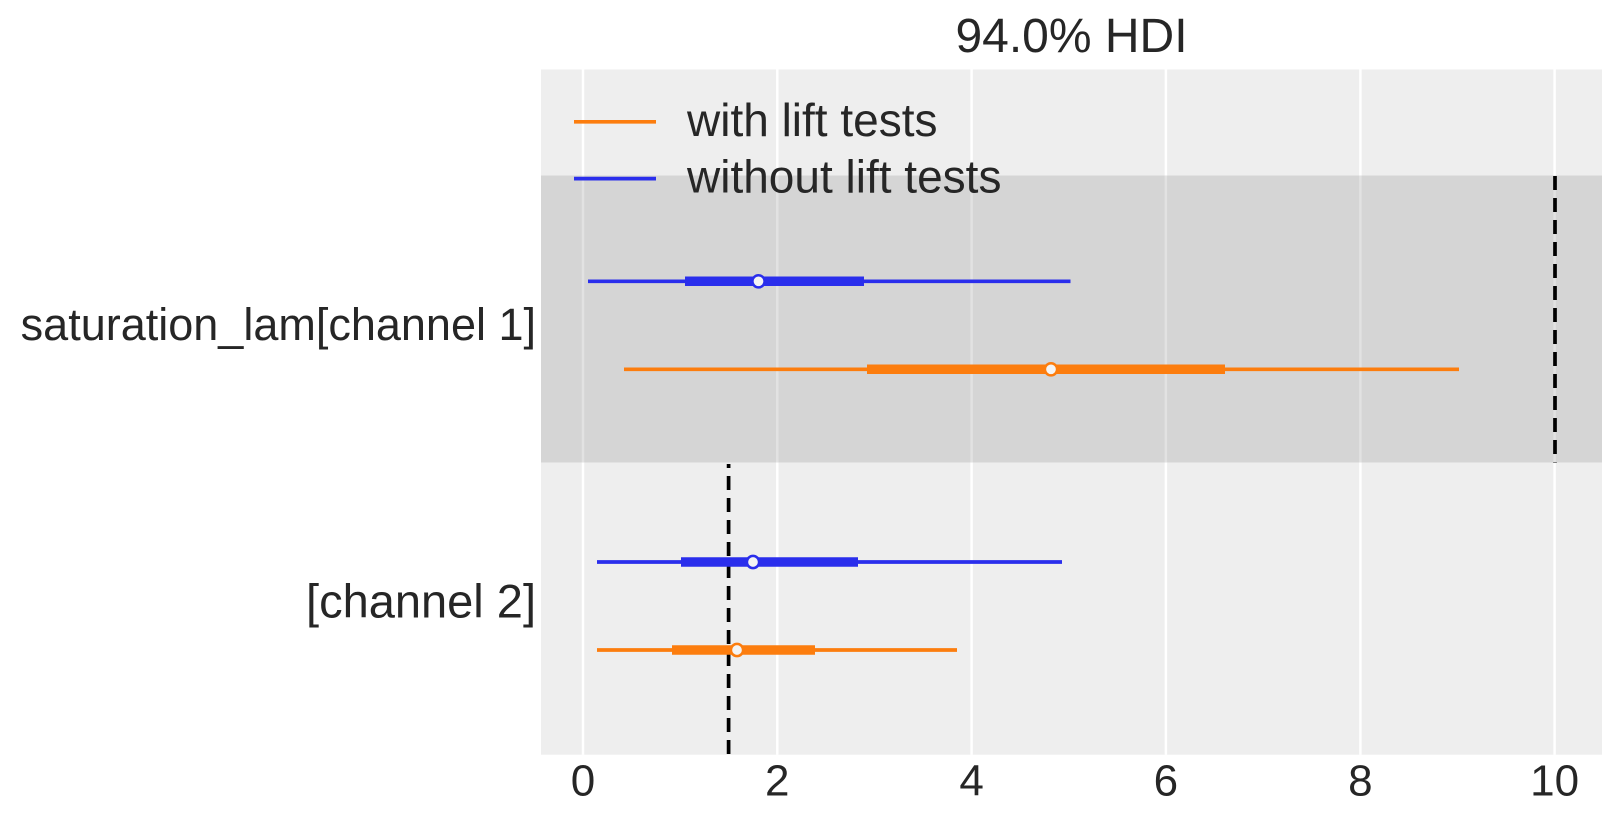 The height and width of the screenshot is (823, 1623). I want to click on svg-text: 94.0% HDI, so click(1071, 36).